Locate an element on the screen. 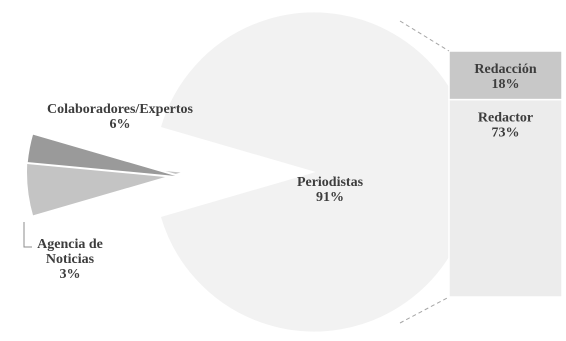 The image size is (566, 341). label-redaccion: Redacción 18% is located at coordinates (505, 77).